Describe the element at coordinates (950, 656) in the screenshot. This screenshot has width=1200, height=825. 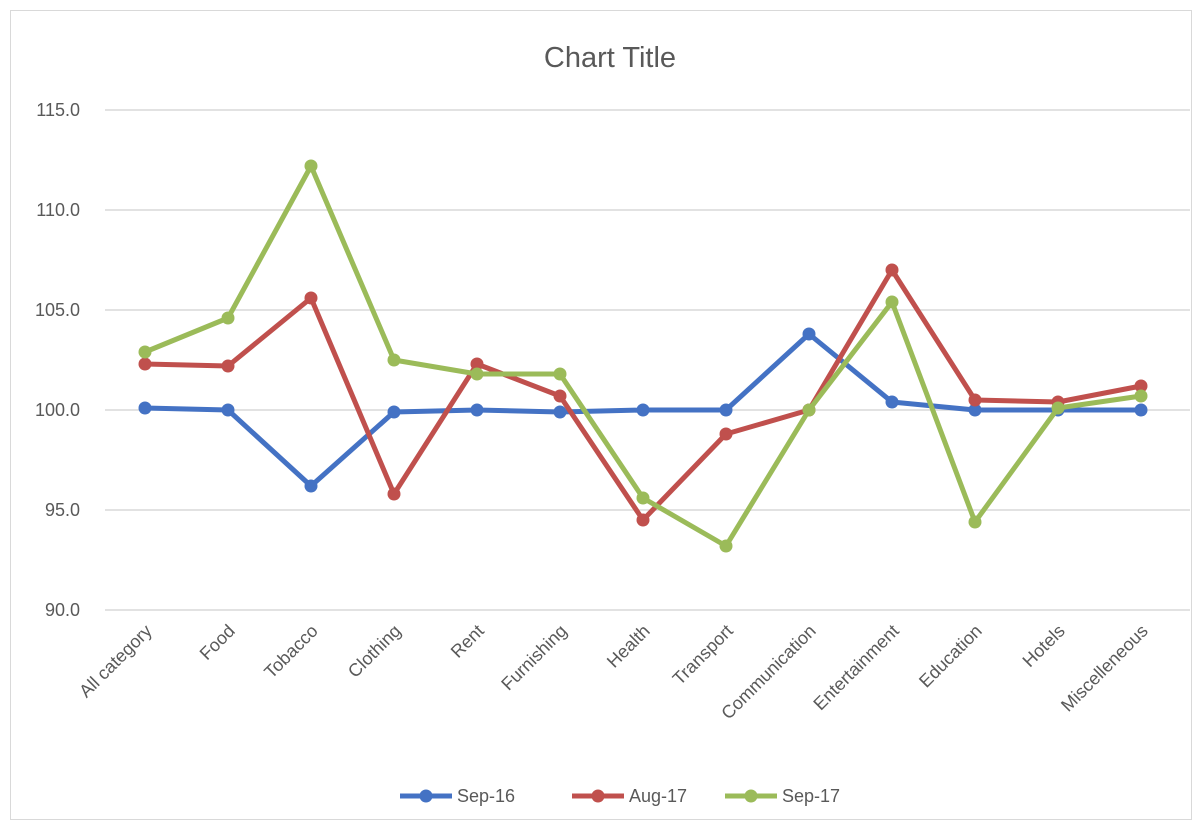
I see `x-tick-label: Education` at that location.